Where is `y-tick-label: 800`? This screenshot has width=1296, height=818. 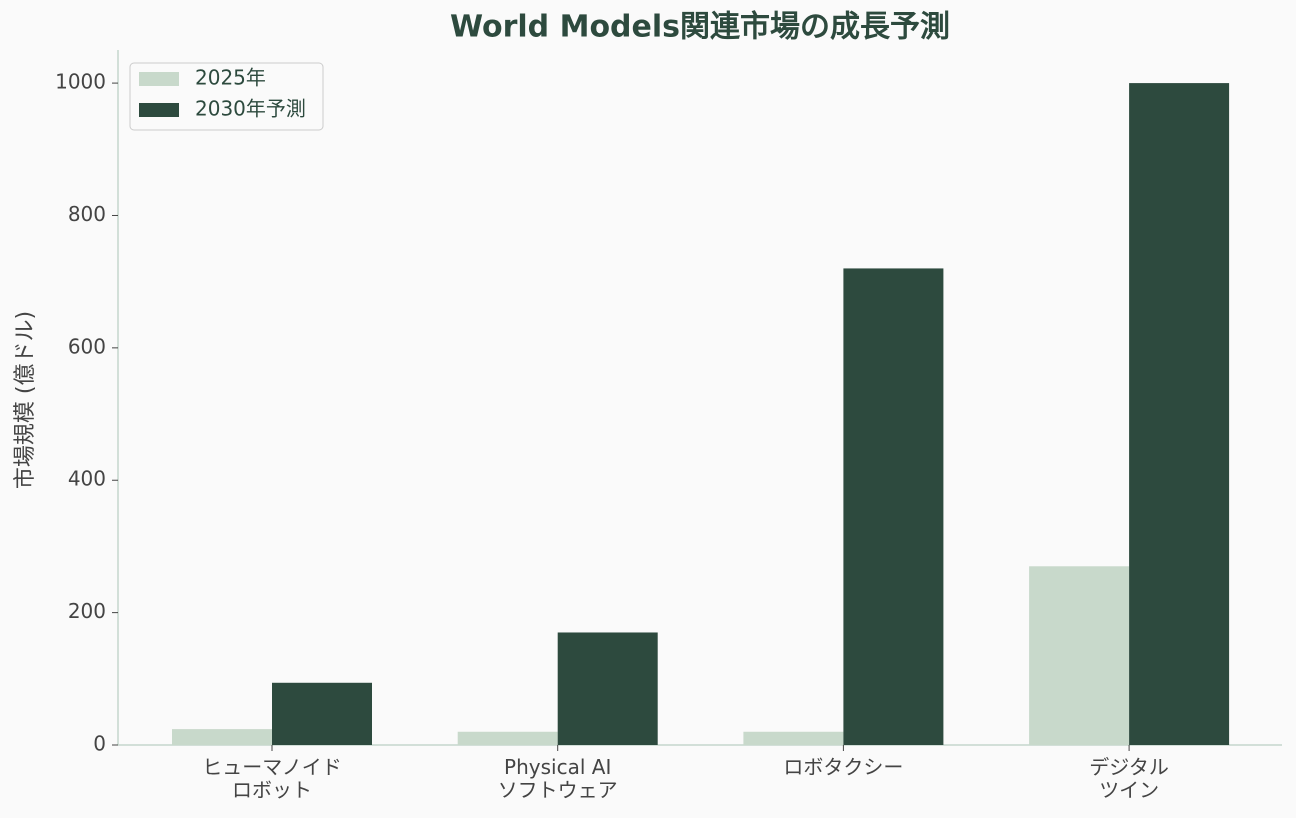
y-tick-label: 800 is located at coordinates (87, 214).